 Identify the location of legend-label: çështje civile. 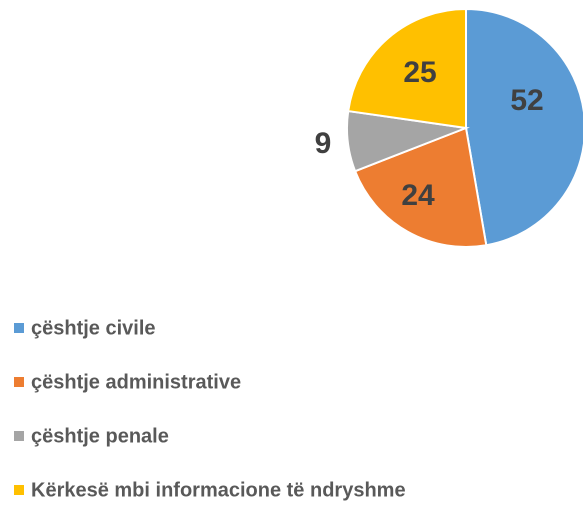
(93, 328).